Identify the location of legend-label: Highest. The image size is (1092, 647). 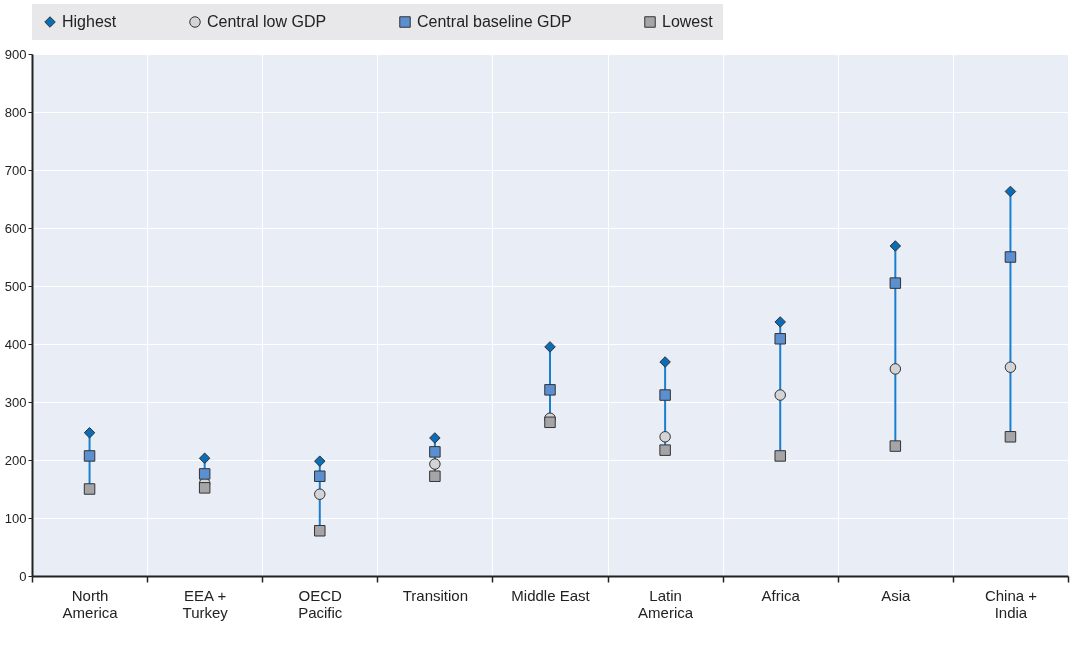
(89, 21).